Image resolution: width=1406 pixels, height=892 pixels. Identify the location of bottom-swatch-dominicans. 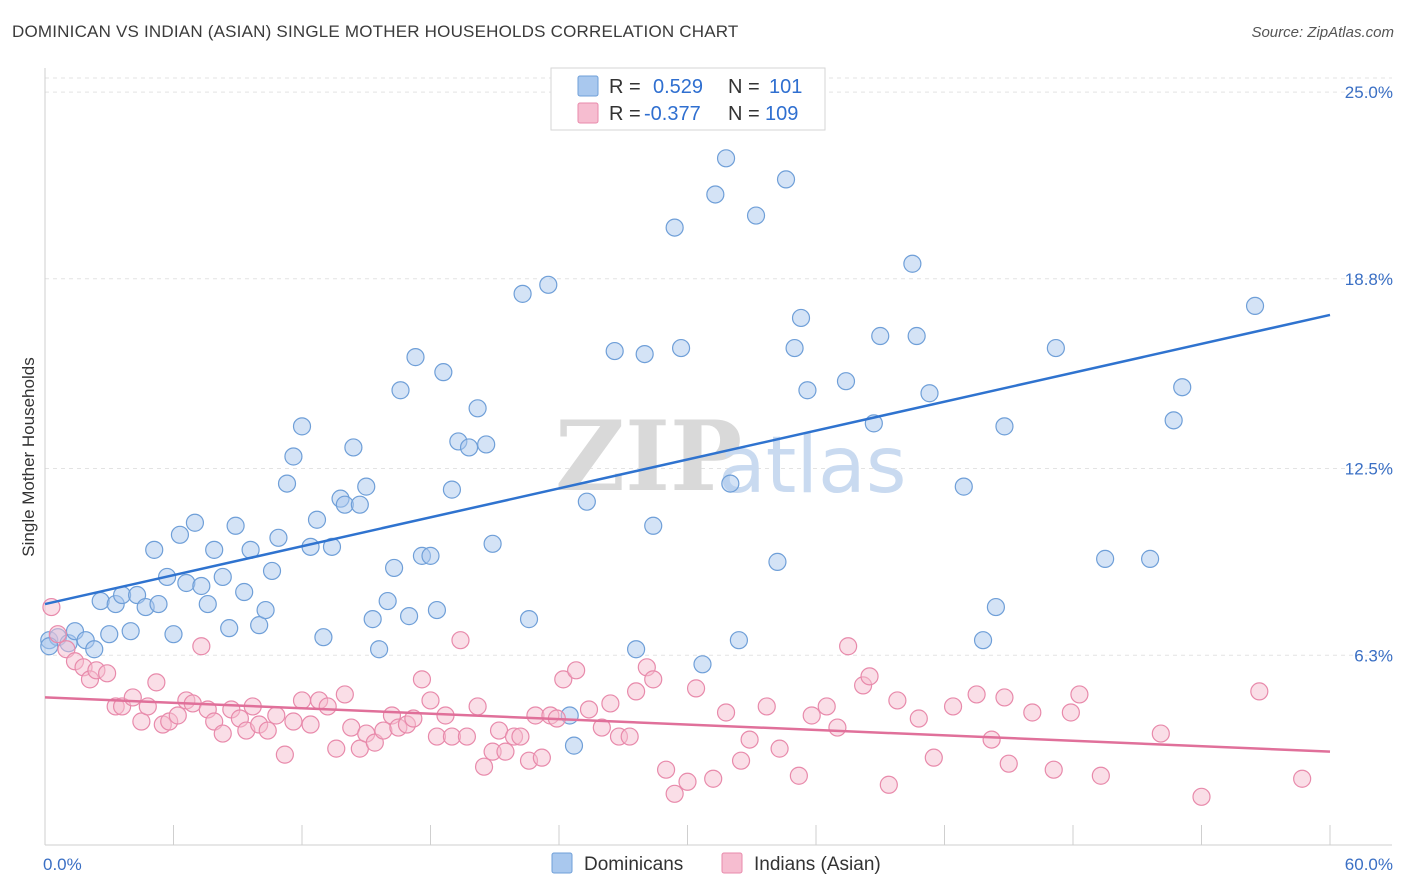
(562, 863).